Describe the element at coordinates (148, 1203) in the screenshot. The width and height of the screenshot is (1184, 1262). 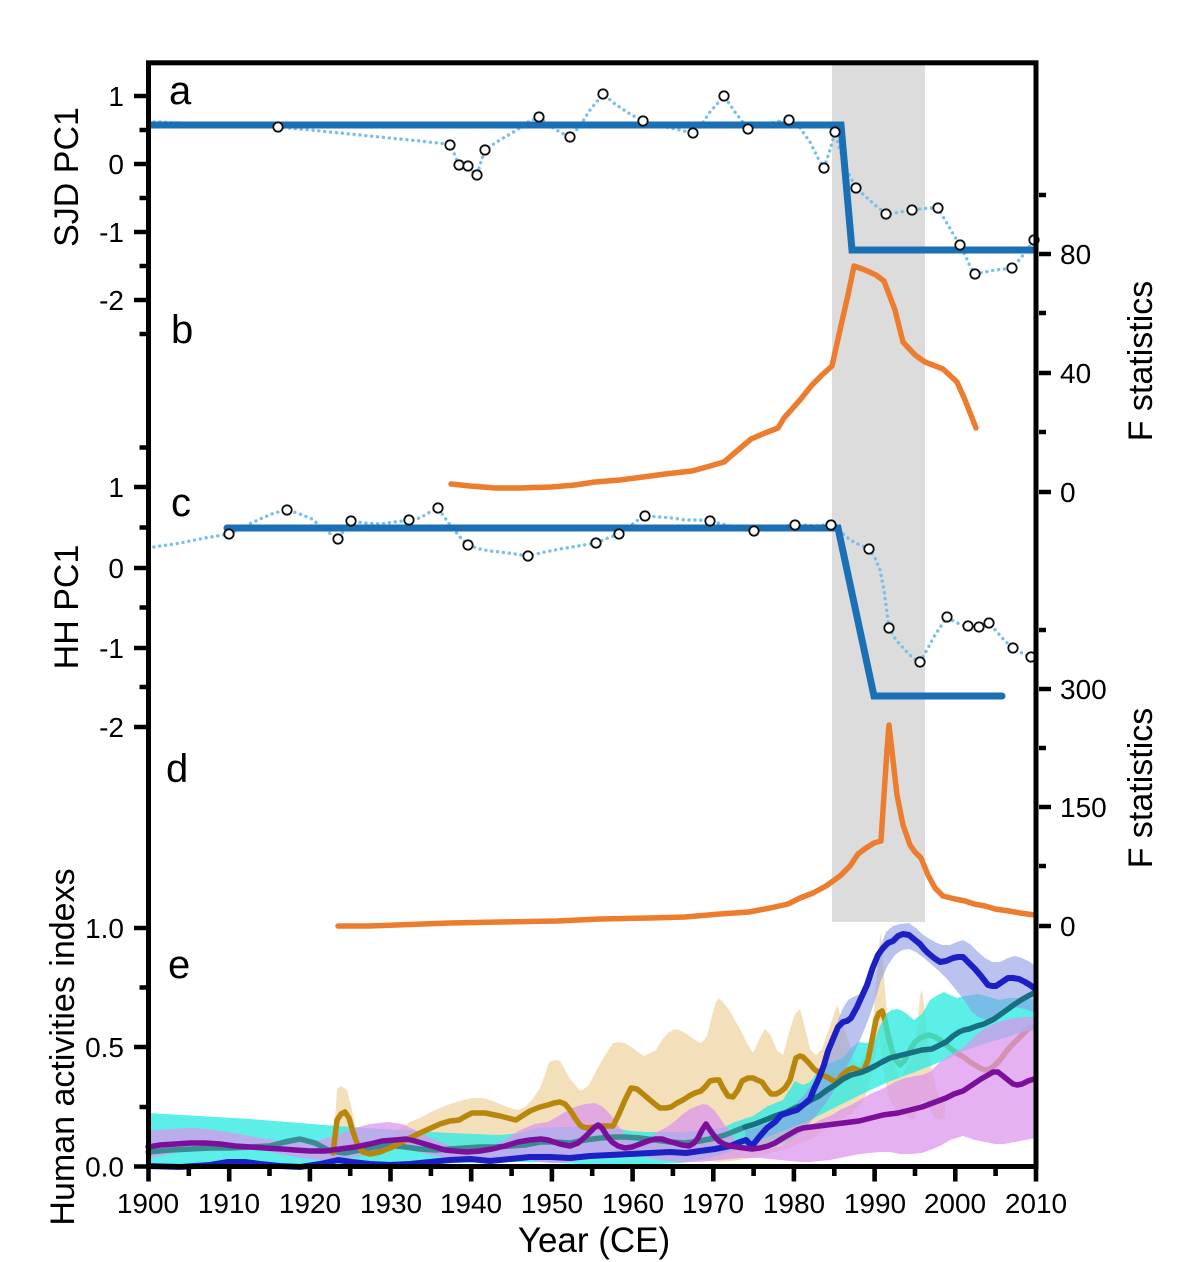
I see `svg-text: 1900` at that location.